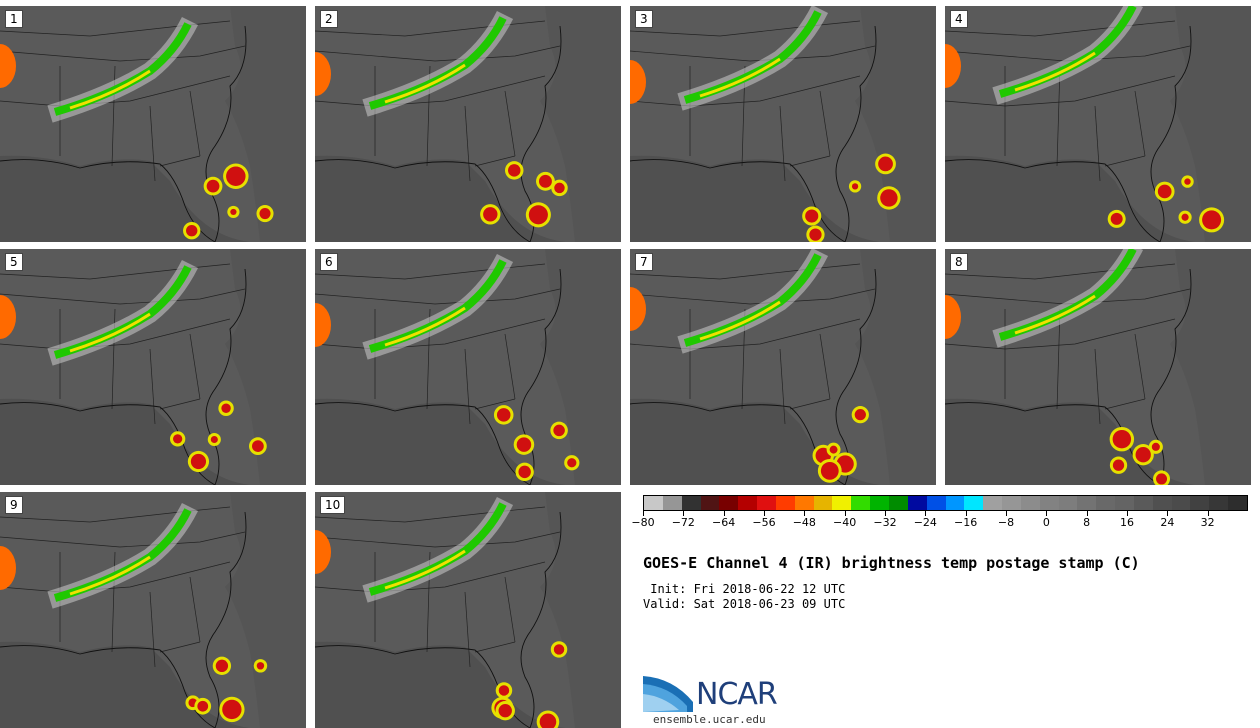  Describe the element at coordinates (959, 262) in the screenshot. I see `panel-number: 8` at that location.